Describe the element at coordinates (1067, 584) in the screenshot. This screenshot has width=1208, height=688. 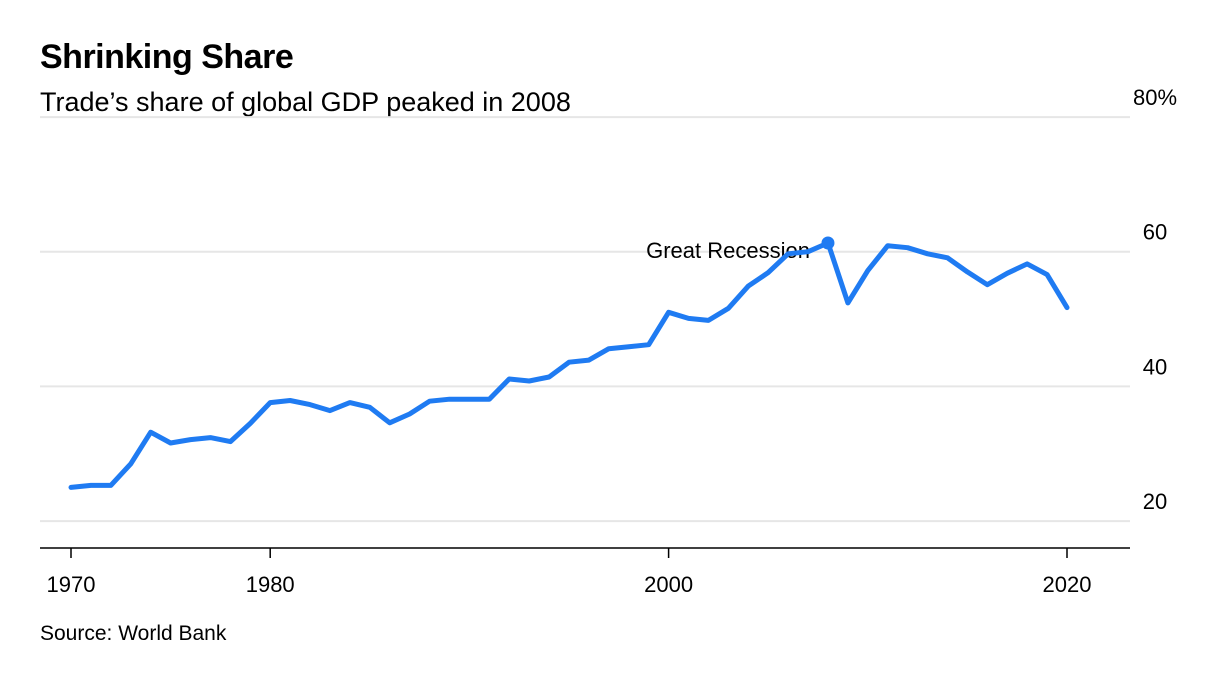
I see `x-tick-label: 2020` at that location.